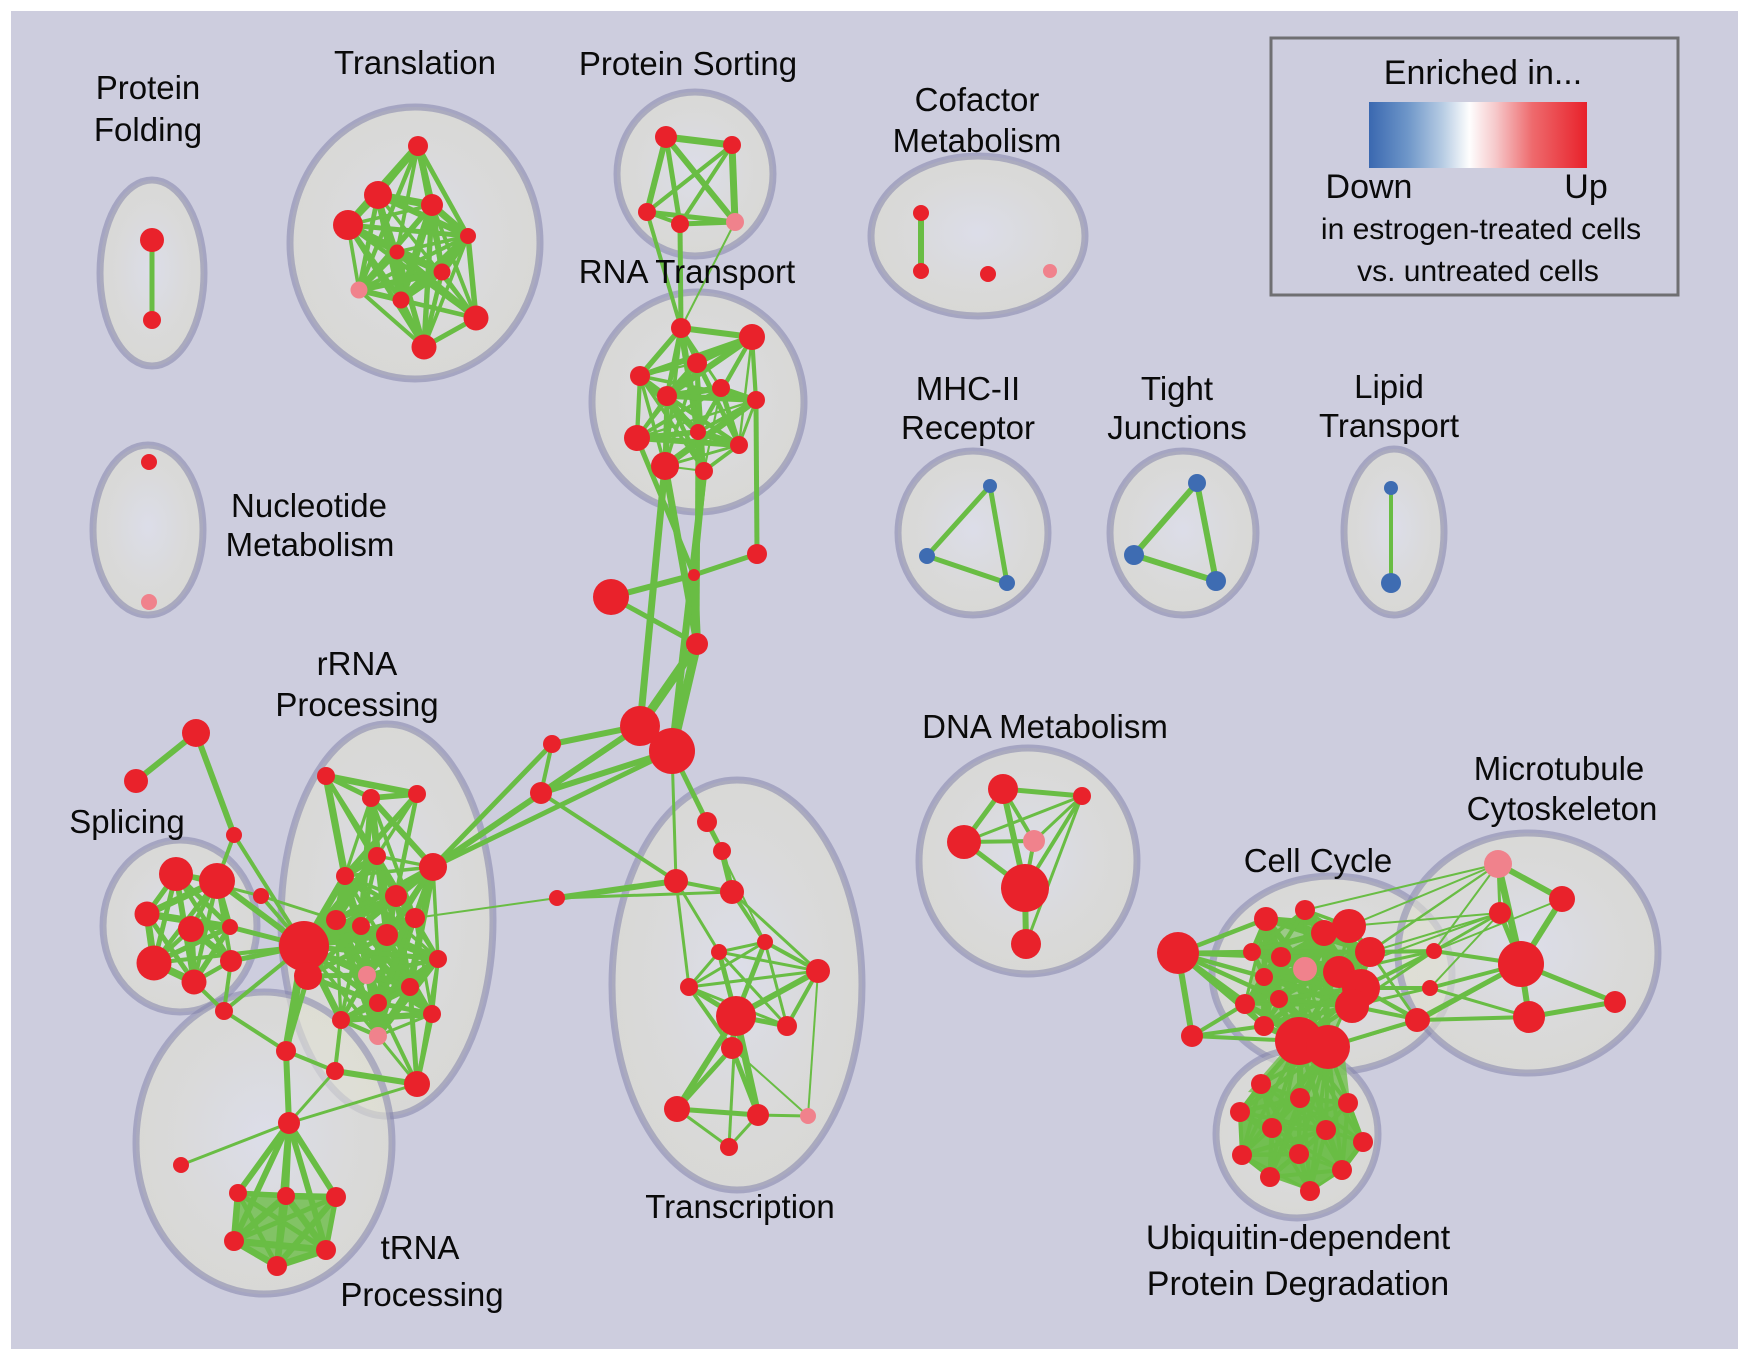  What do you see at coordinates (1176, 427) in the screenshot?
I see `svg-text: Junctions` at bounding box center [1176, 427].